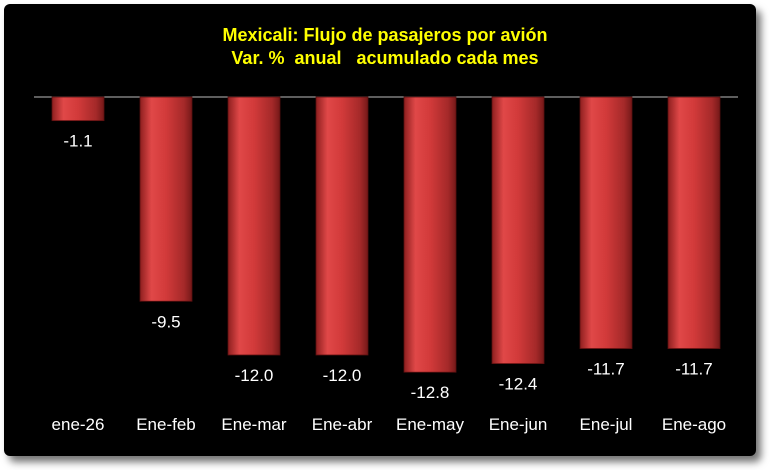  Describe the element at coordinates (78, 424) in the screenshot. I see `category-label-ene-26: ene-26` at that location.